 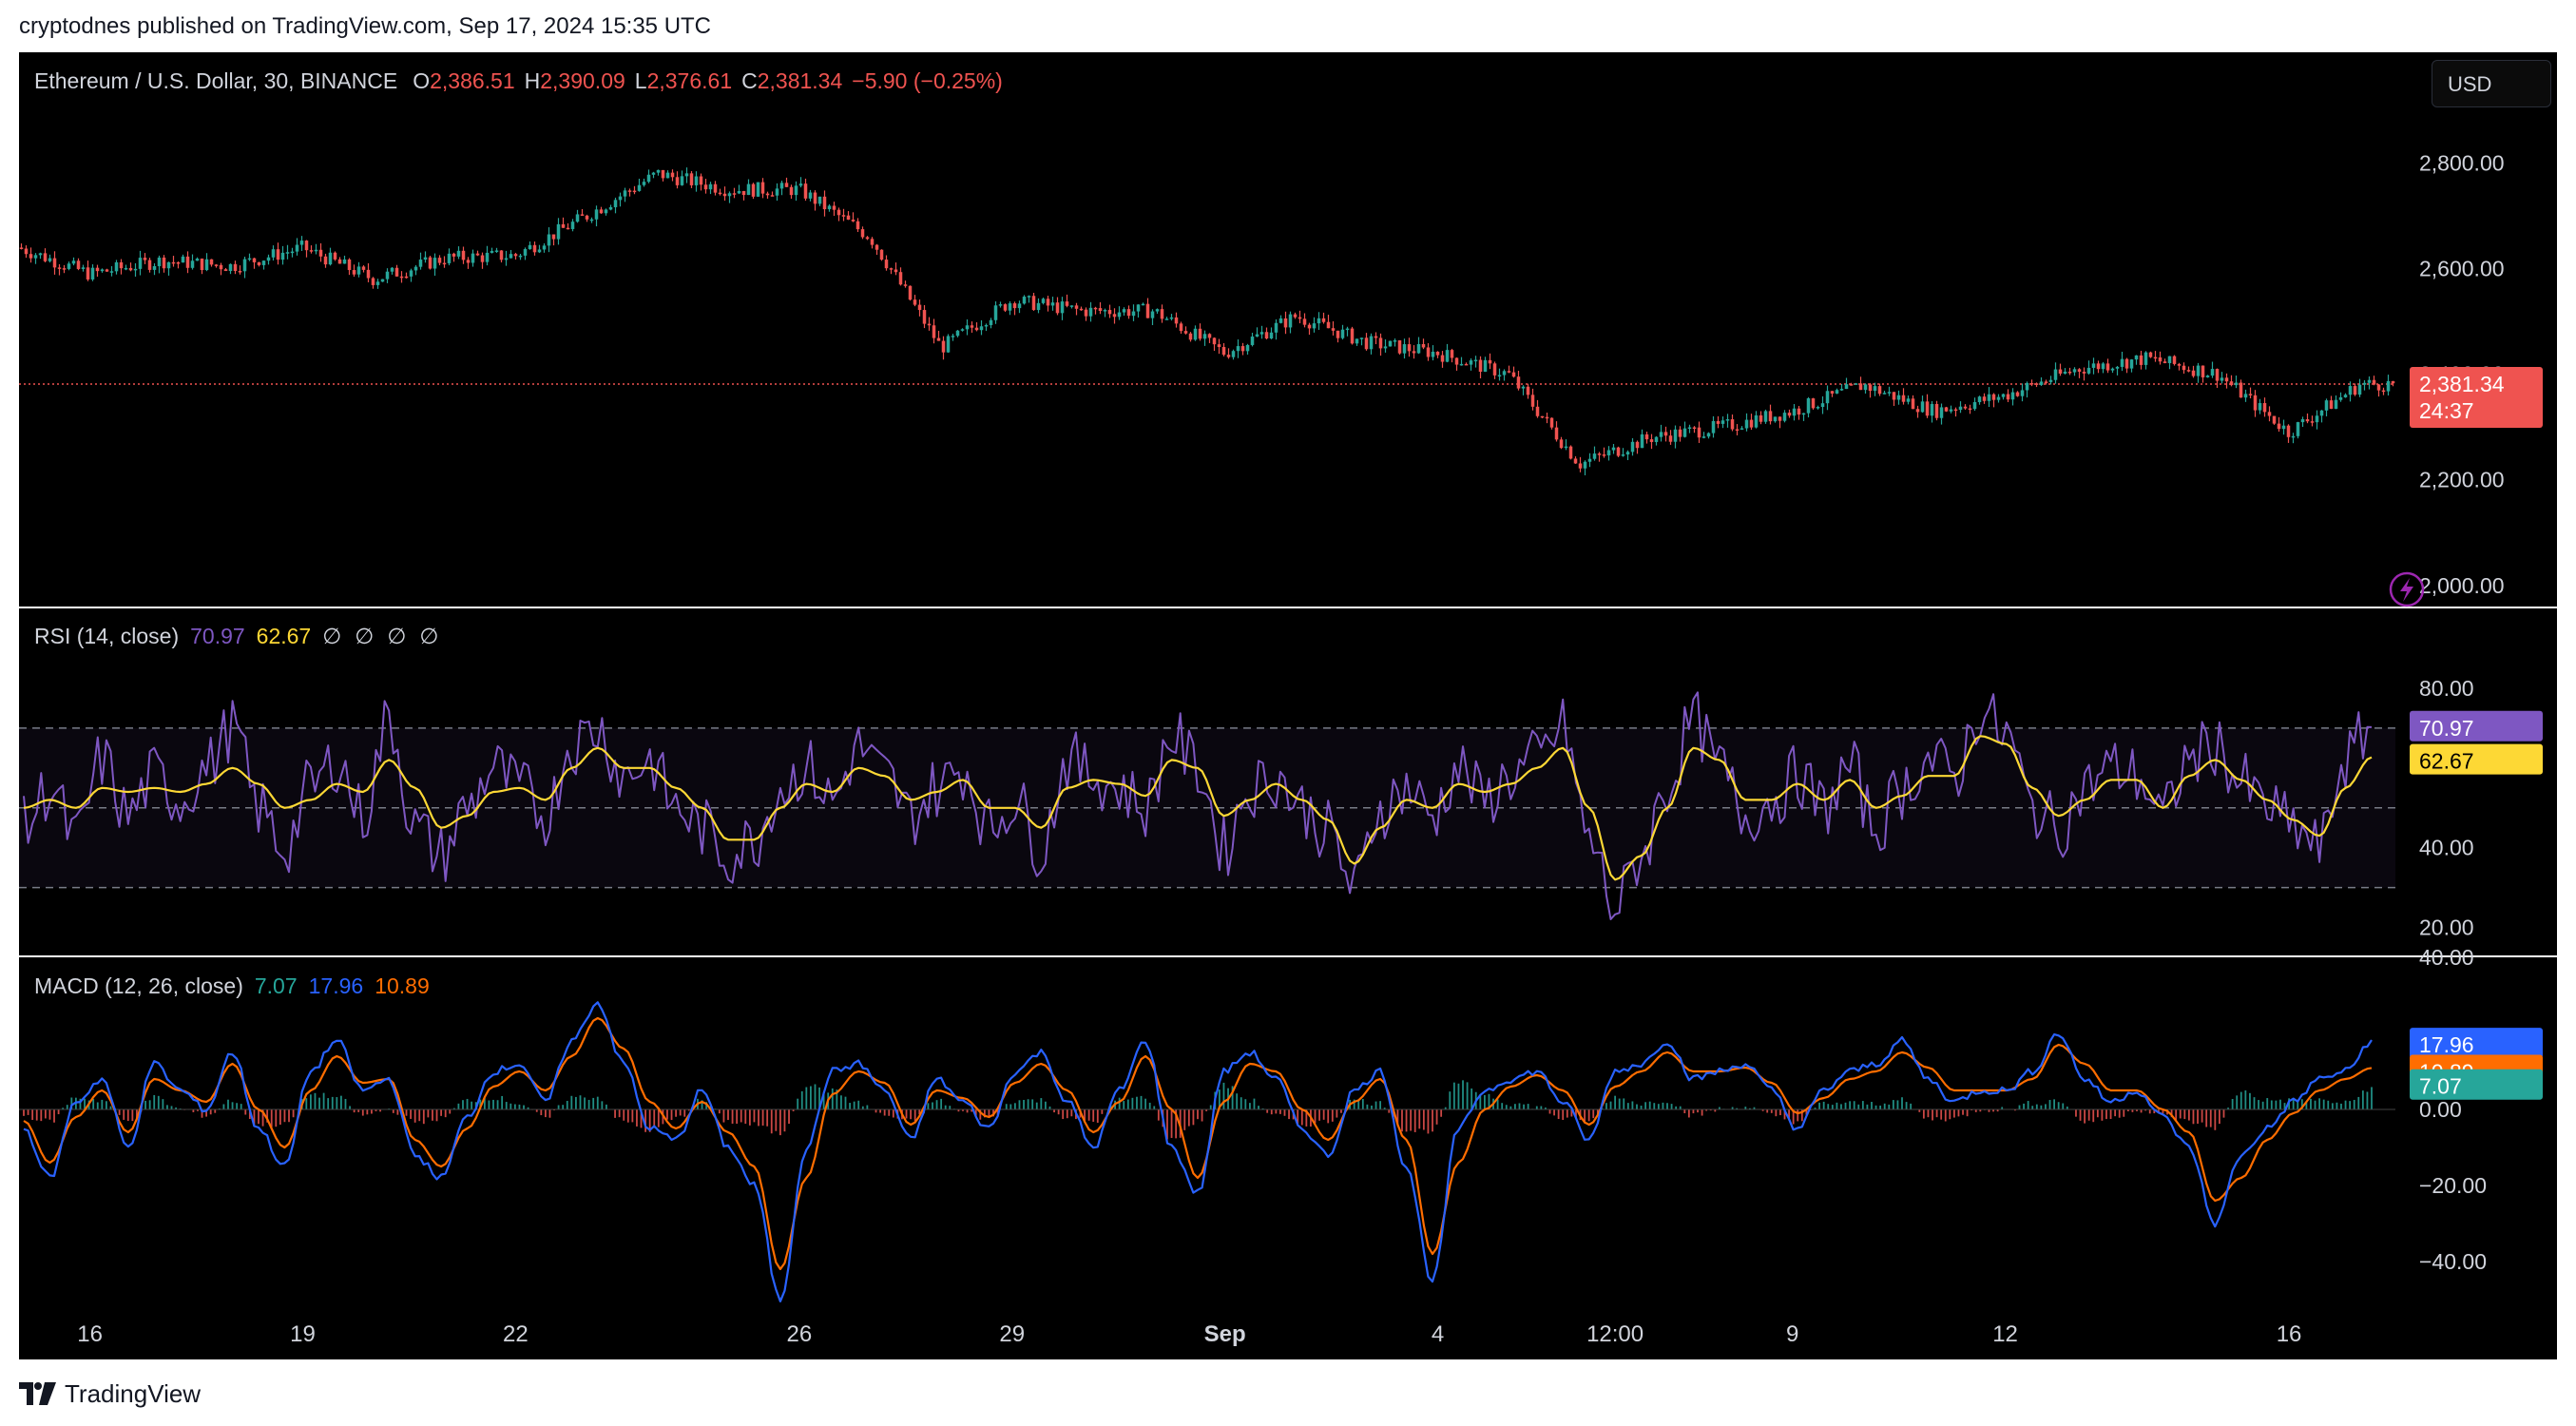 What do you see at coordinates (110, 1394) in the screenshot?
I see `tradingview-logo: TradingView` at bounding box center [110, 1394].